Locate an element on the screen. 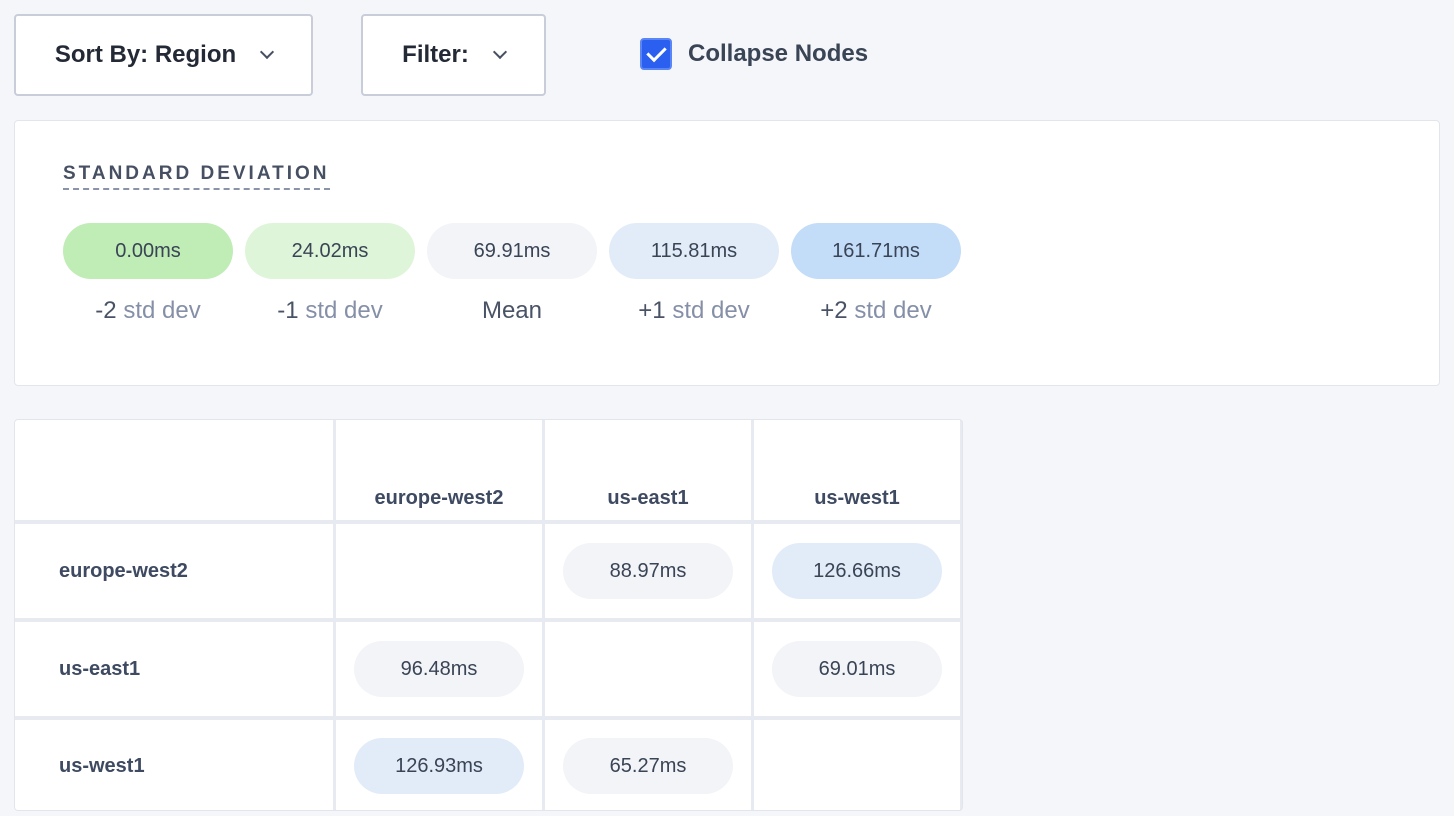 The height and width of the screenshot is (816, 1454). column-header: us-west1 is located at coordinates (857, 470).